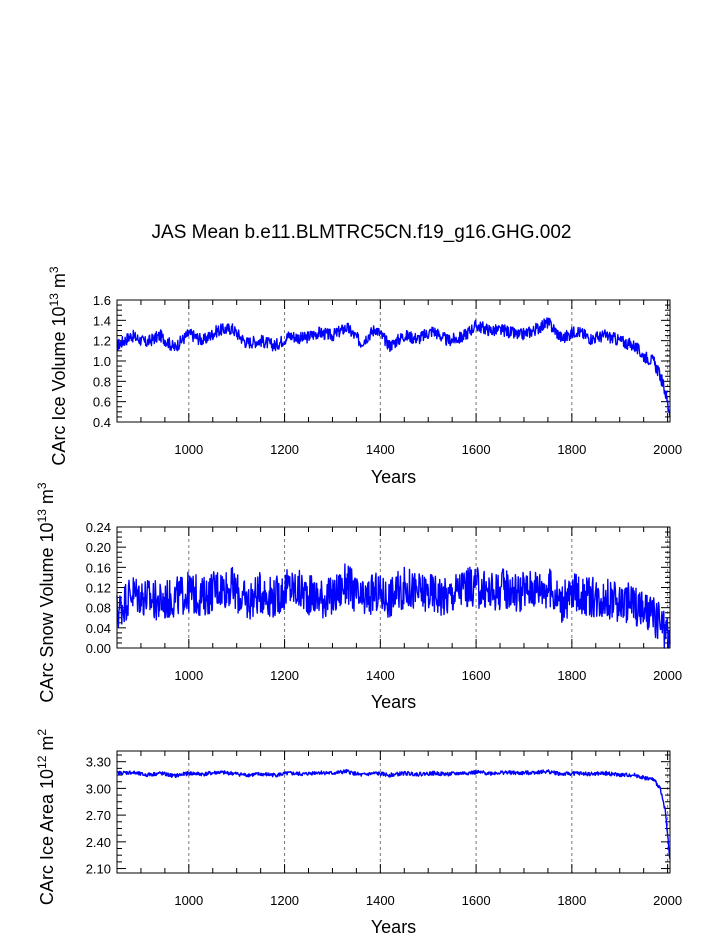 This screenshot has height=935, width=723. Describe the element at coordinates (98, 648) in the screenshot. I see `y-tick-label: 0.00` at that location.